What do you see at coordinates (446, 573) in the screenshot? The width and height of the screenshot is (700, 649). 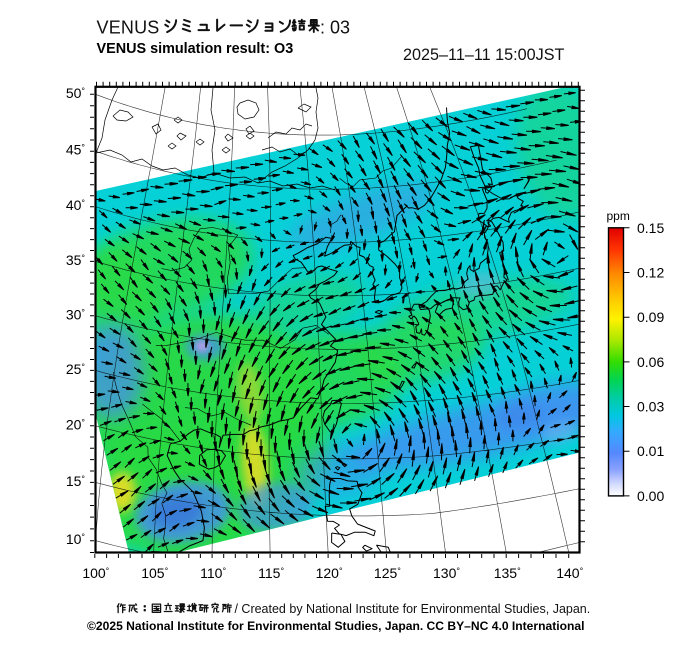 I see `svg-text: 130°` at bounding box center [446, 573].